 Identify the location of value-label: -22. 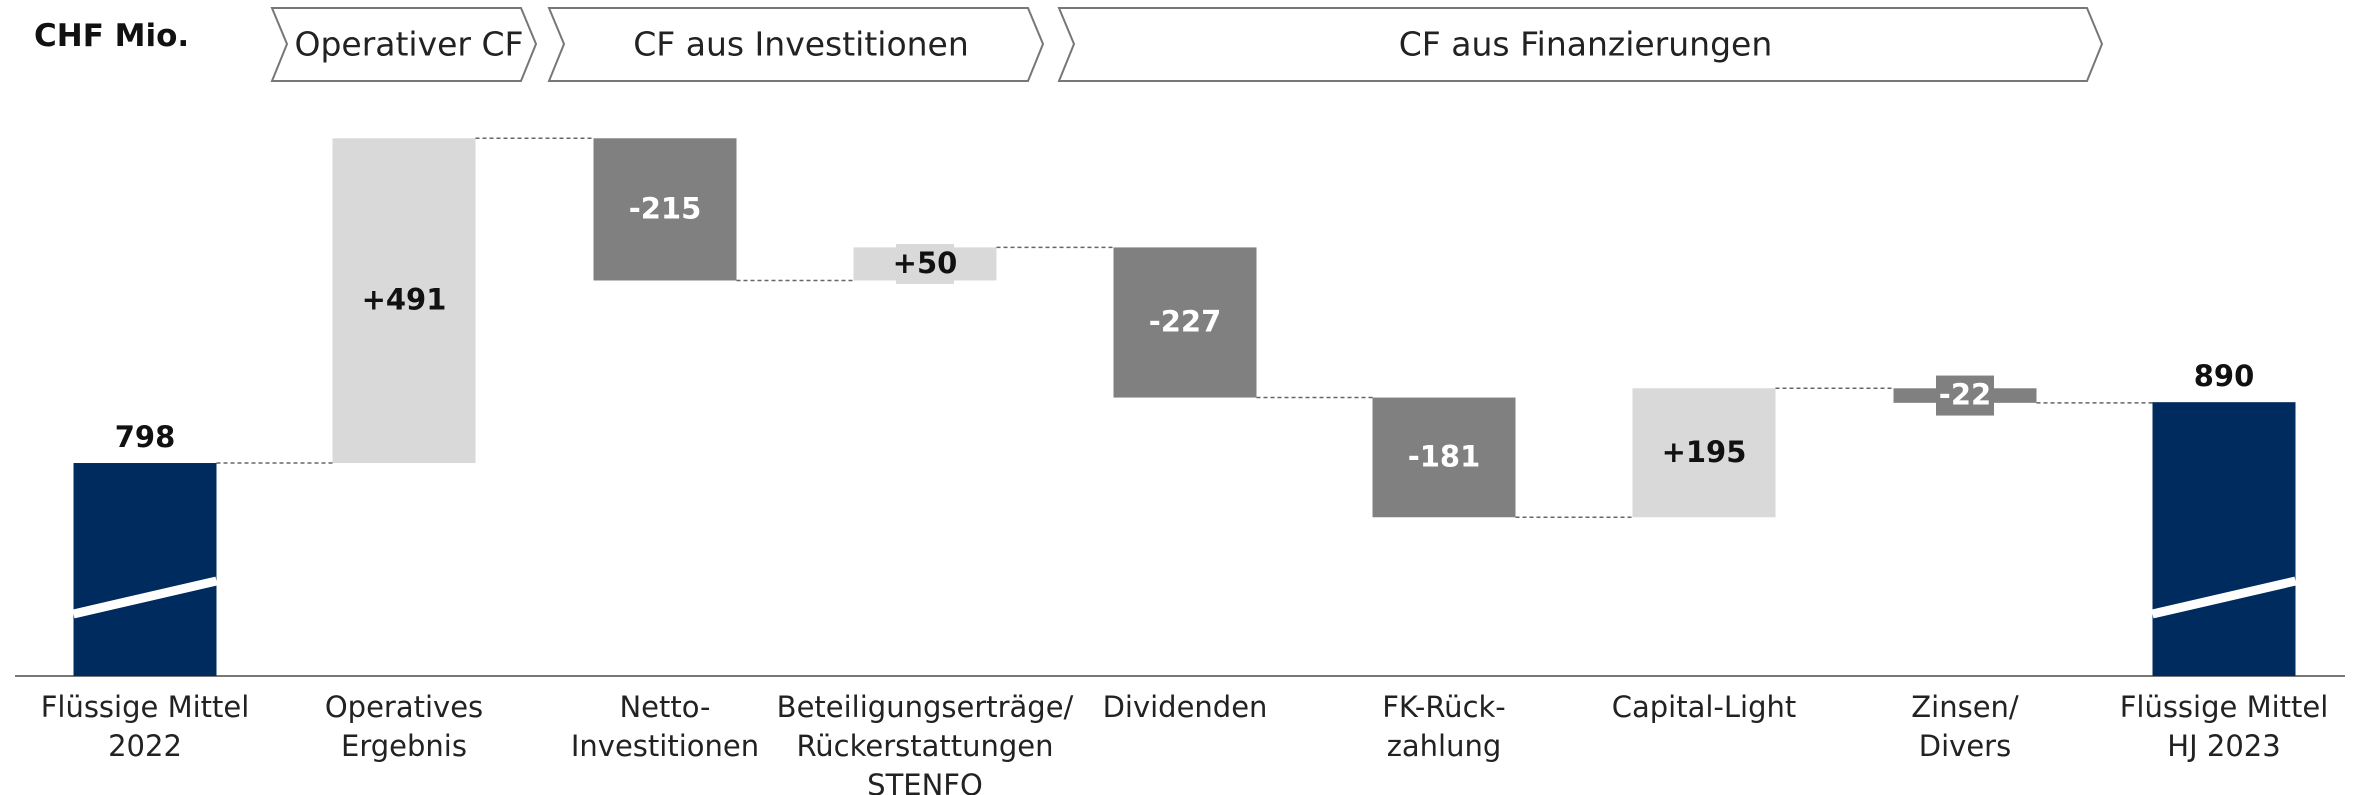
(1965, 395).